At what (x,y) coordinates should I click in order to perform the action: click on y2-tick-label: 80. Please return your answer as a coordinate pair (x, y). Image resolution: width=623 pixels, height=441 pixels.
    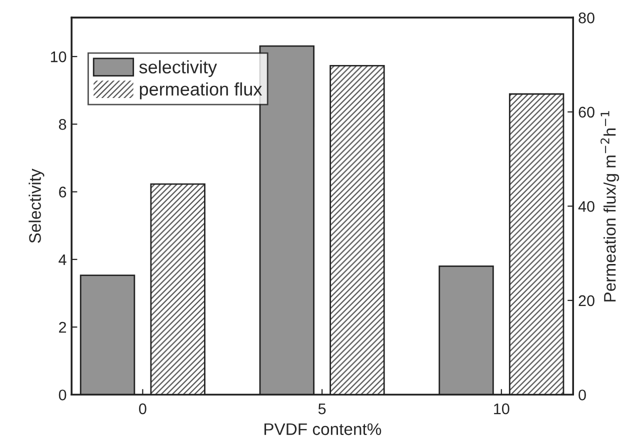
    Looking at the image, I should click on (586, 18).